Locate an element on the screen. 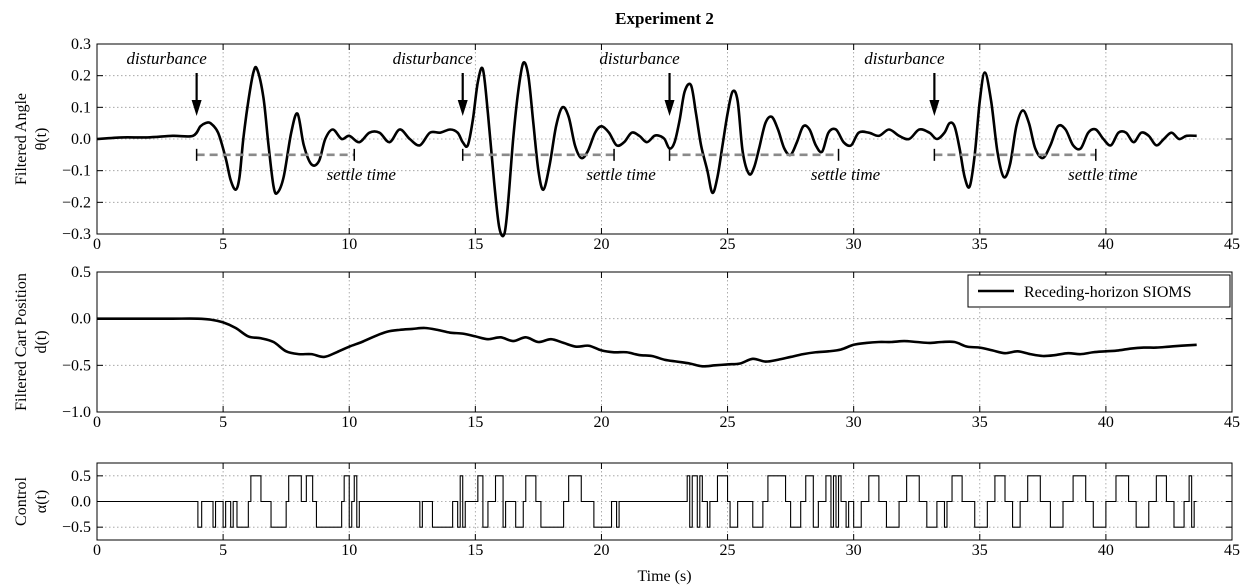 The height and width of the screenshot is (586, 1252). y-axis-symbol: α(t) is located at coordinates (41, 501).